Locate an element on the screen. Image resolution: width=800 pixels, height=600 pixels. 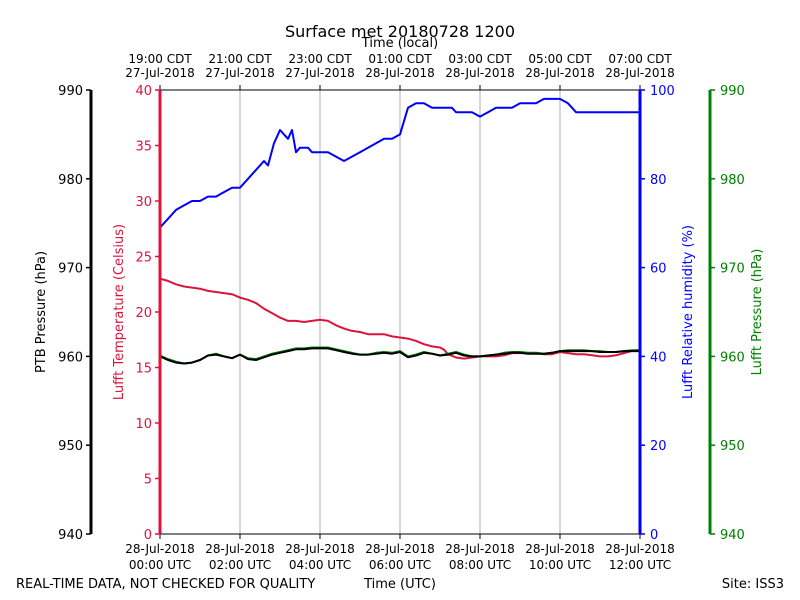
top-x-tick-time: 05:00 CDT is located at coordinates (560, 59).